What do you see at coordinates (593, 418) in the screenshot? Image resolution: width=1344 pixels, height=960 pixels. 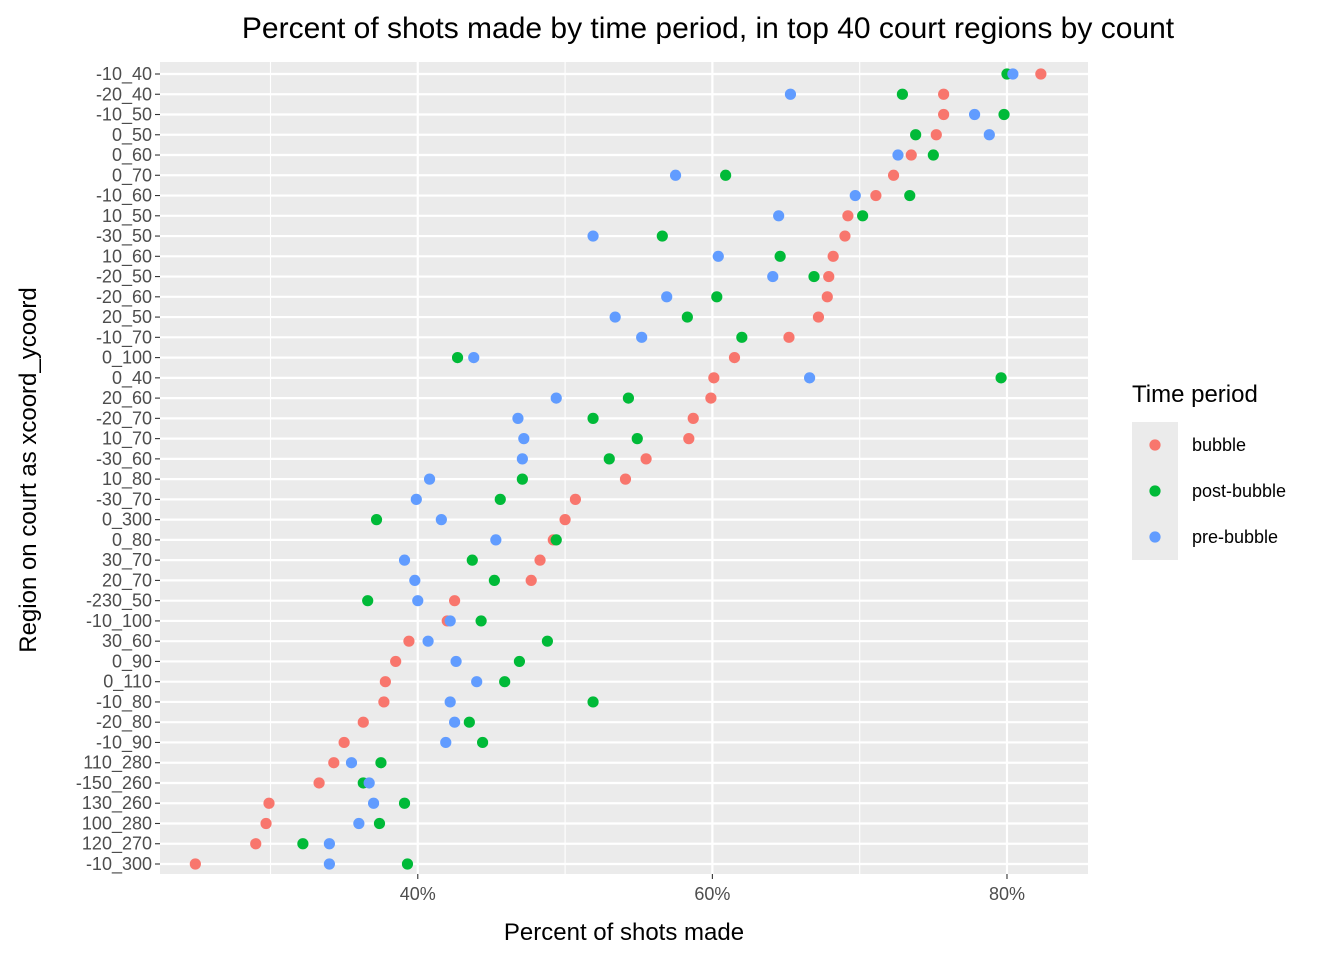 I see `point-post-bubble--20_70` at bounding box center [593, 418].